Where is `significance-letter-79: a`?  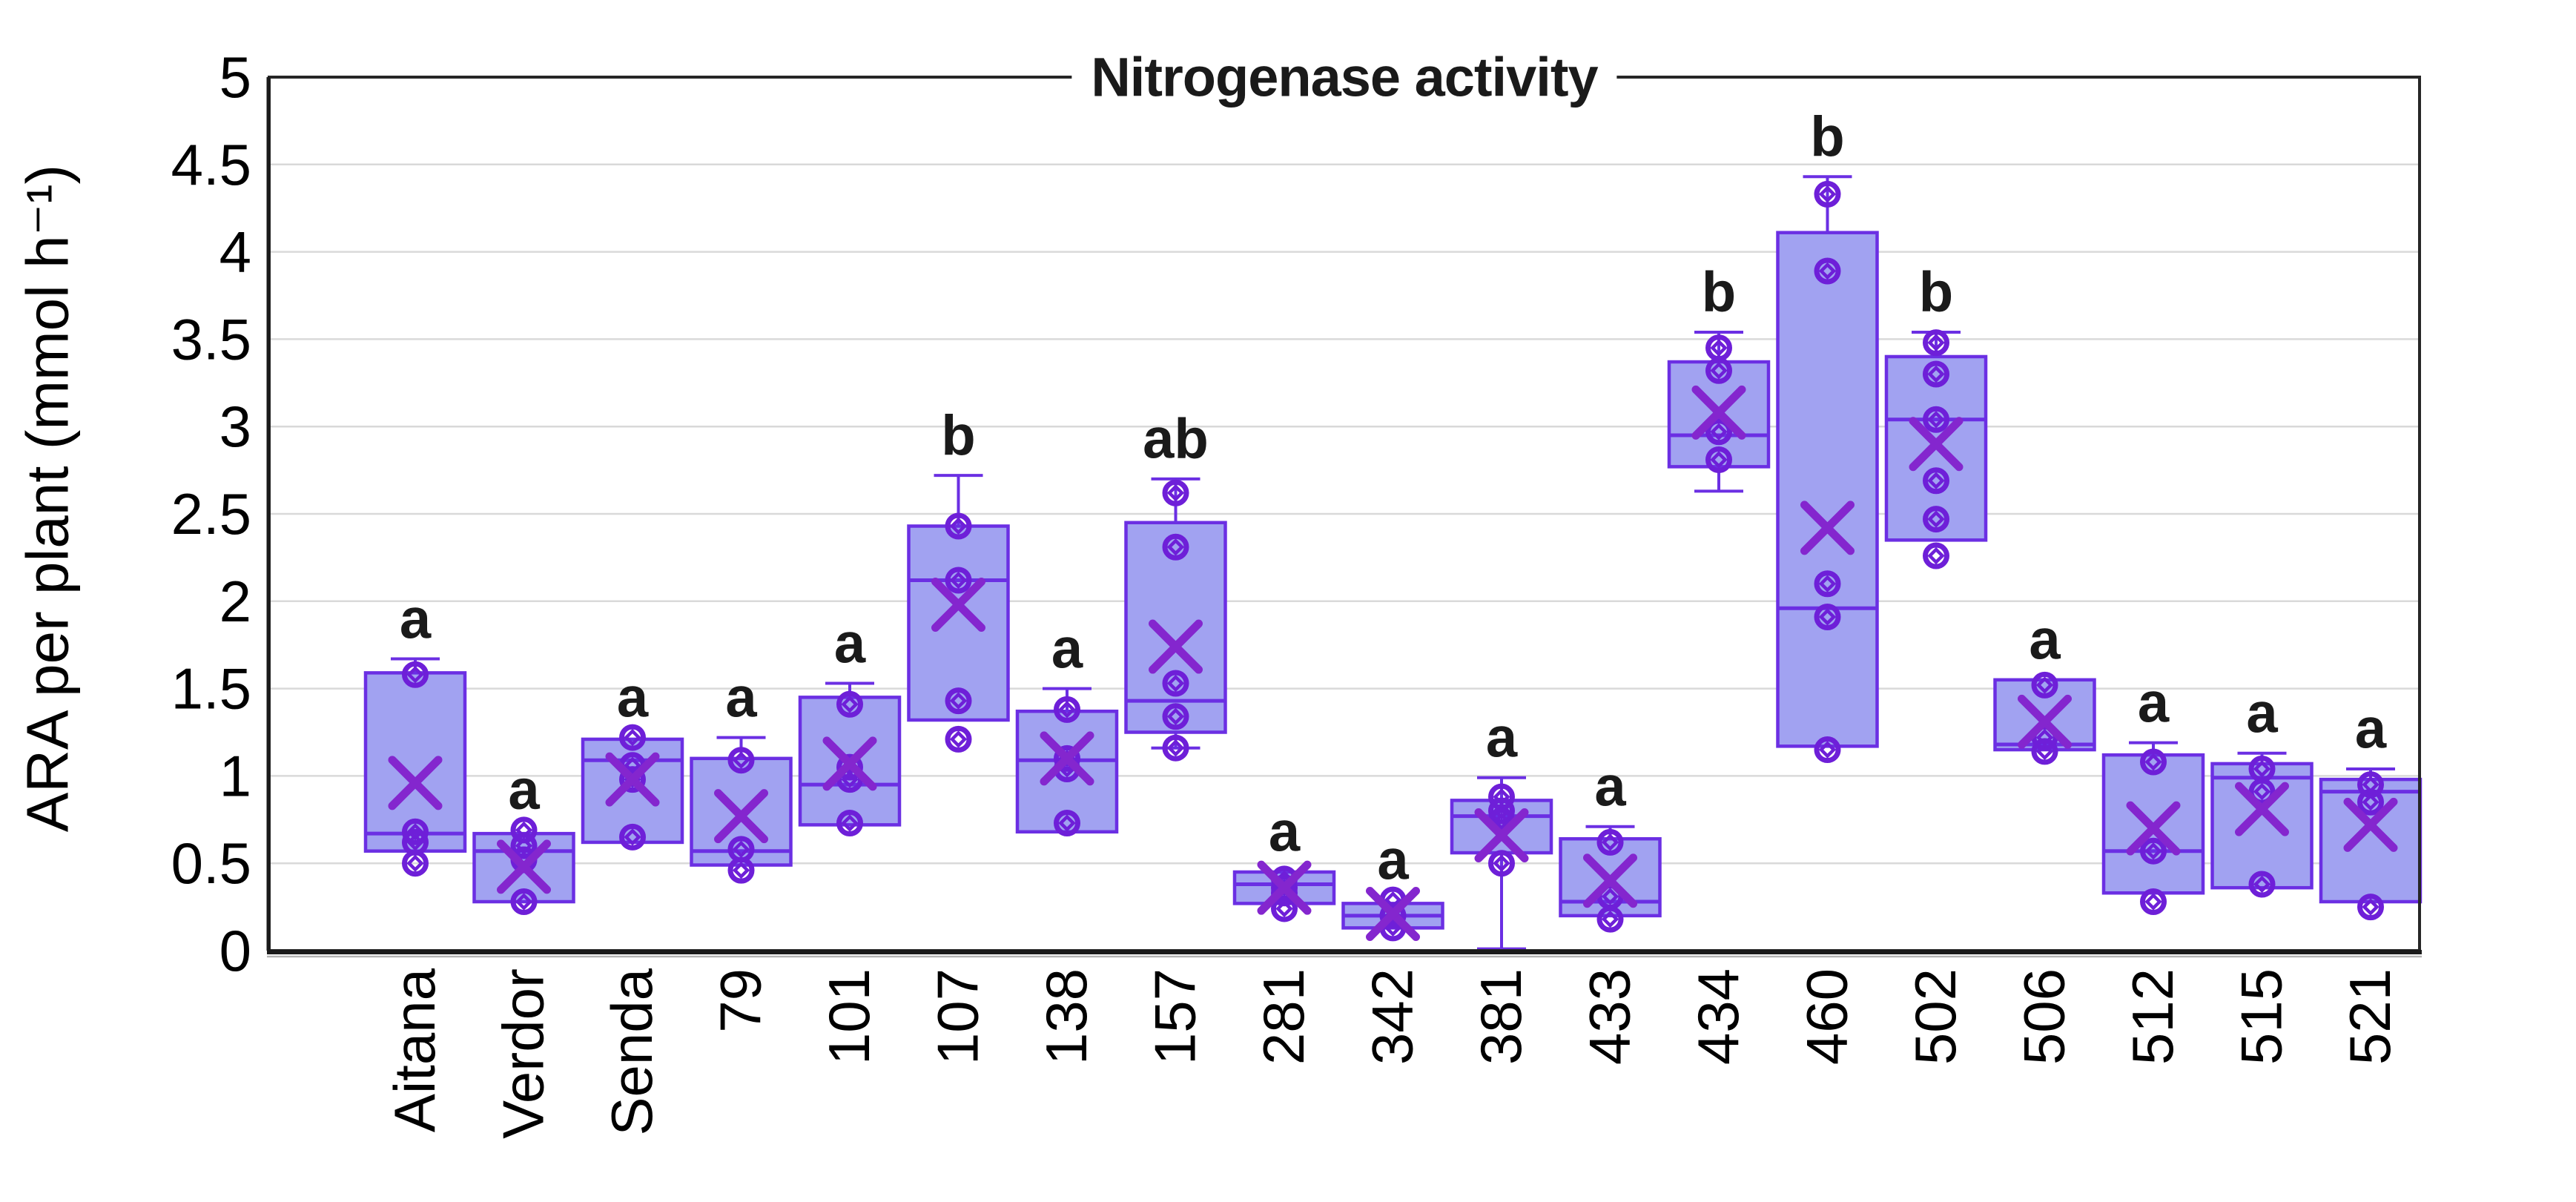 significance-letter-79: a is located at coordinates (741, 697).